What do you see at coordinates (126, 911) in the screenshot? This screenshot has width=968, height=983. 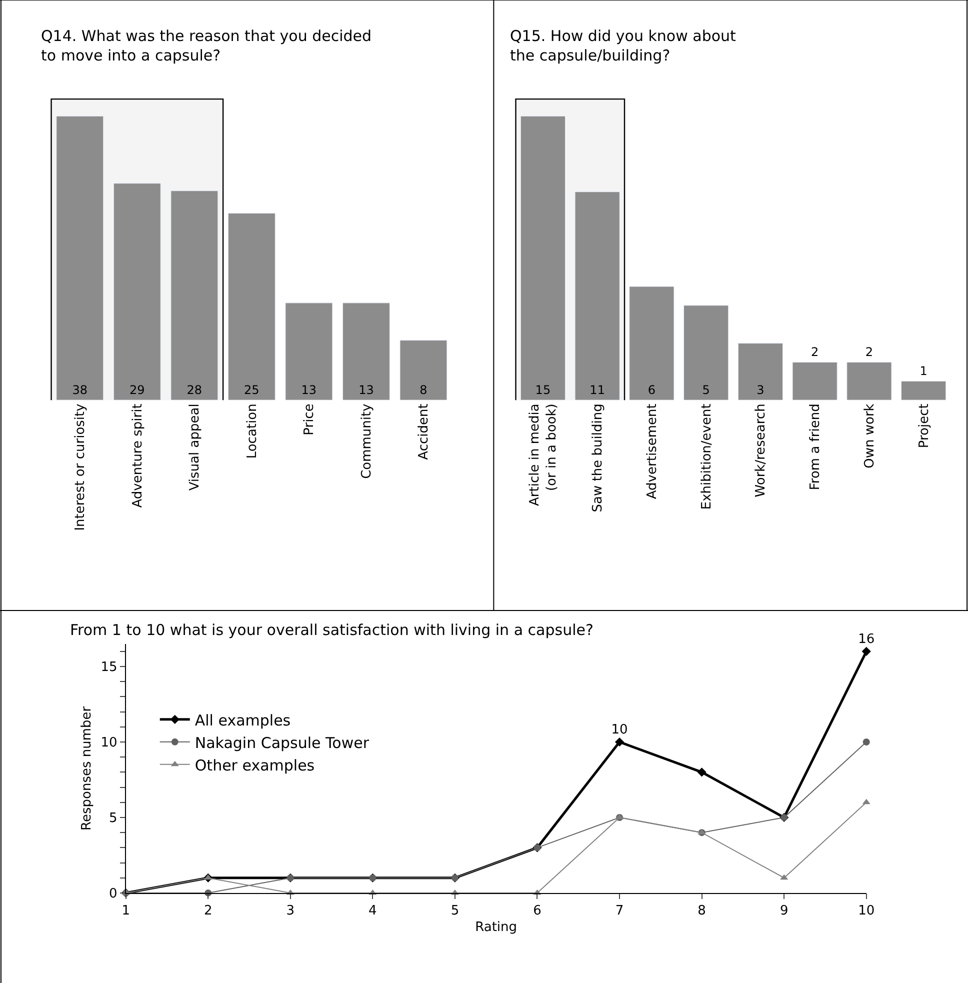 I see `x-tick-label: 1` at bounding box center [126, 911].